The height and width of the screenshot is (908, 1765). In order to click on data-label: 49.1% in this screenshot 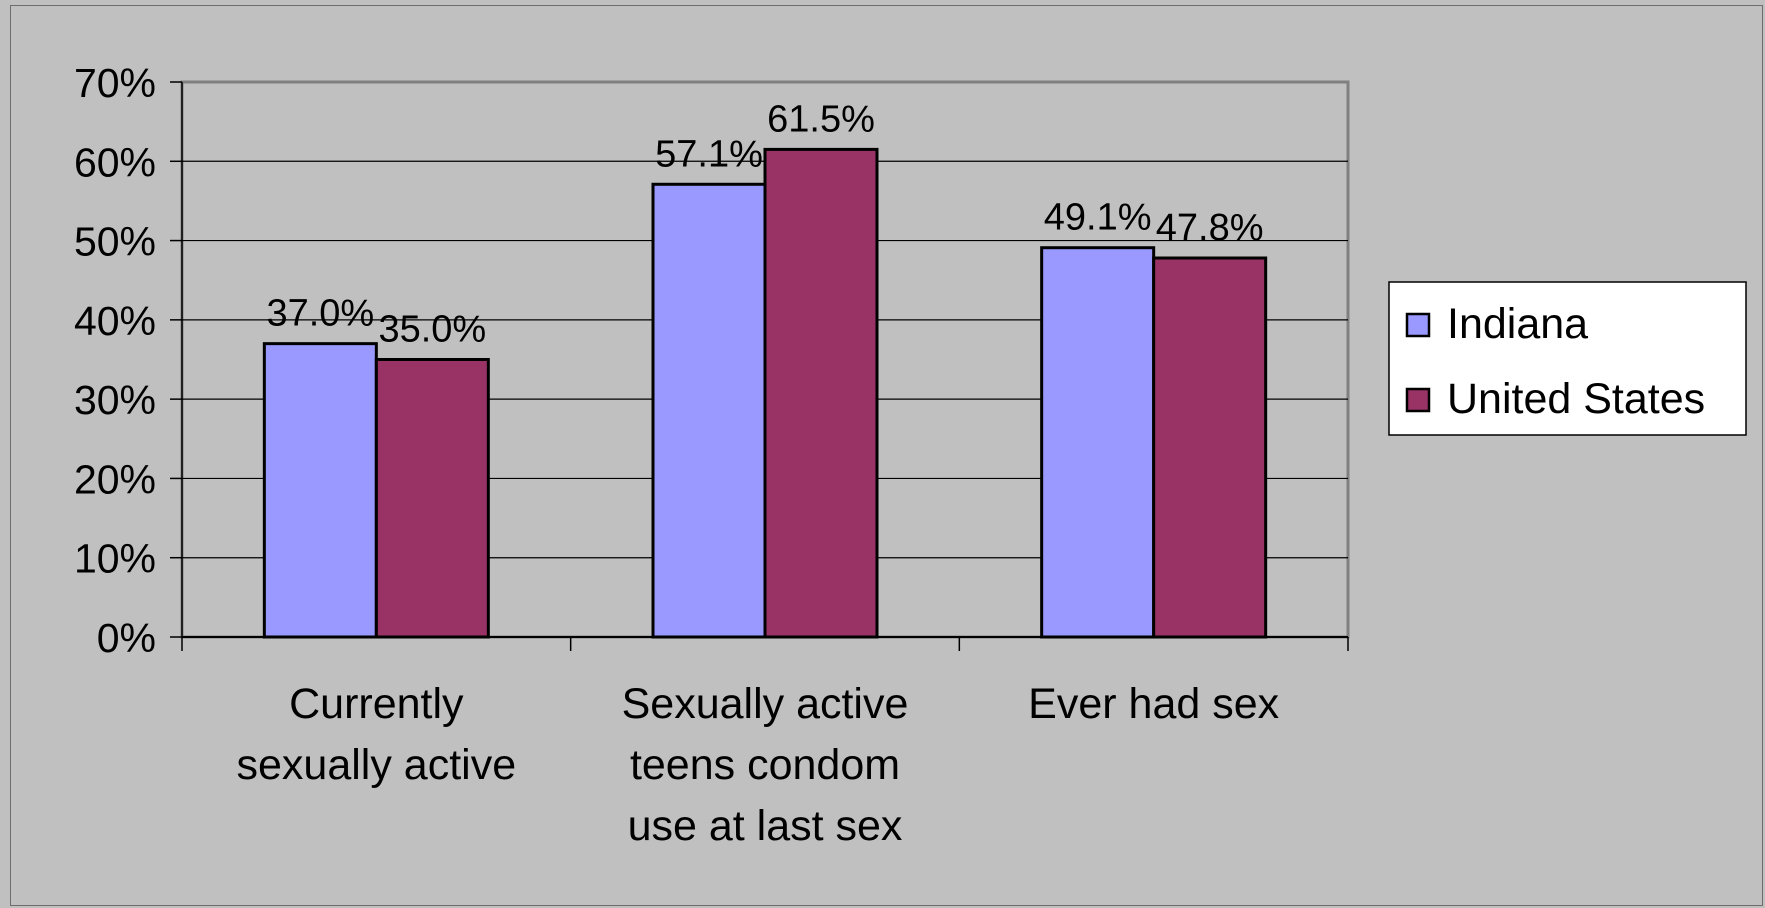, I will do `click(1098, 218)`.